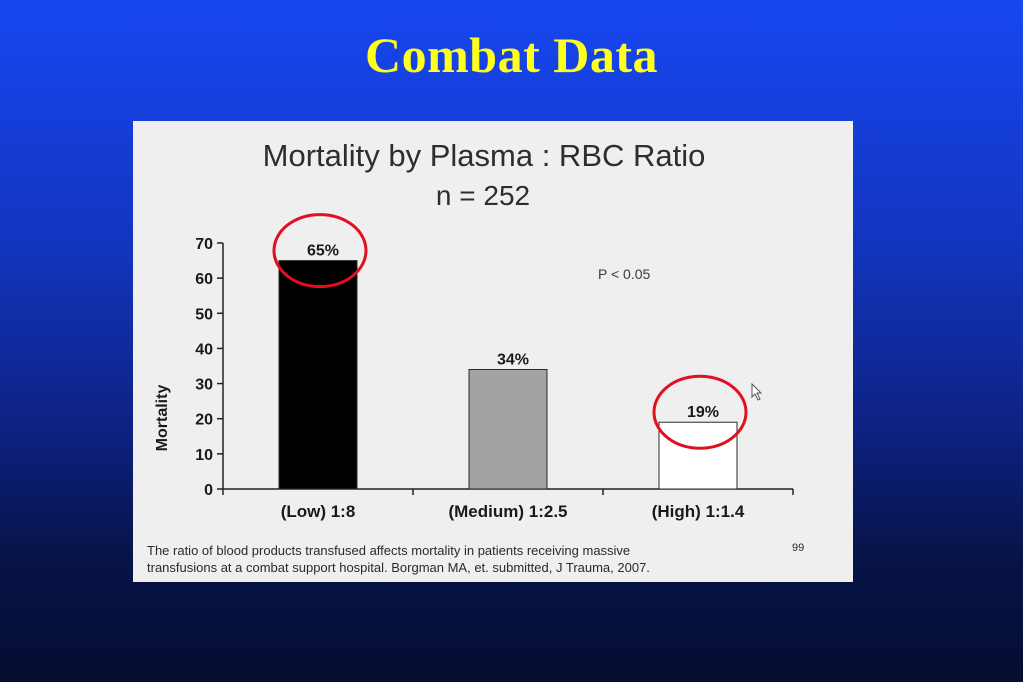 This screenshot has width=1023, height=682. I want to click on x-tick-label: (Medium) 1:2.5, so click(507, 511).